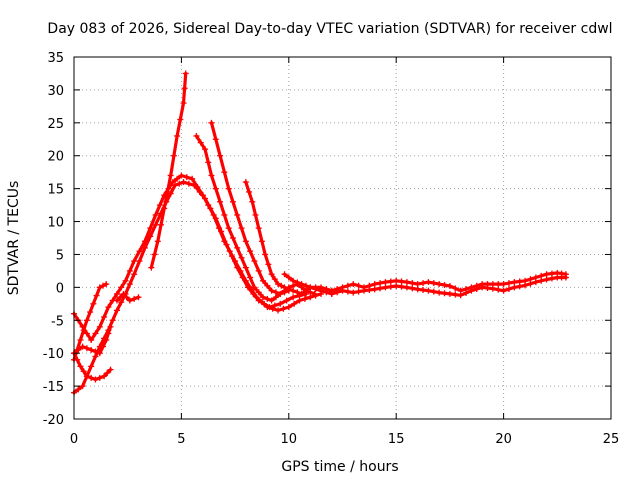 Image resolution: width=640 pixels, height=480 pixels. I want to click on y-tick-label: 15, so click(55, 190).